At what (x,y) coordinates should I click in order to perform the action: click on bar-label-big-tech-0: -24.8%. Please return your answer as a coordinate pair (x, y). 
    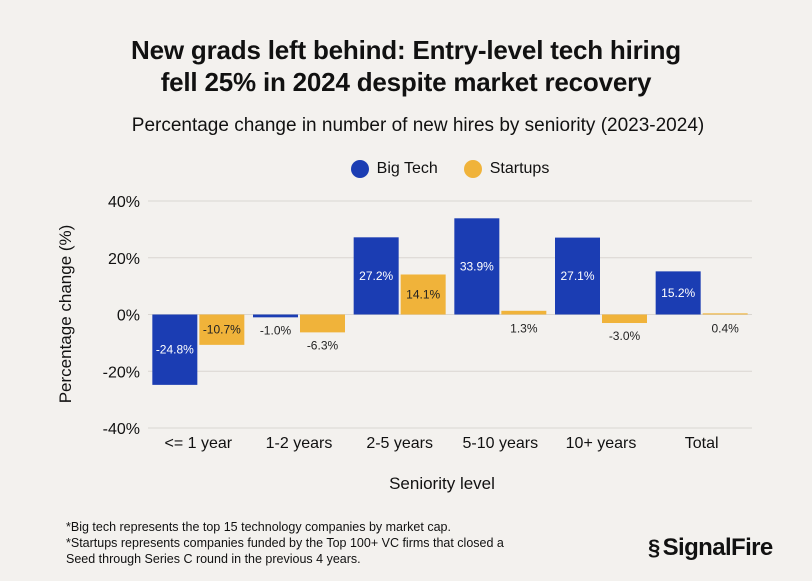
    Looking at the image, I should click on (175, 350).